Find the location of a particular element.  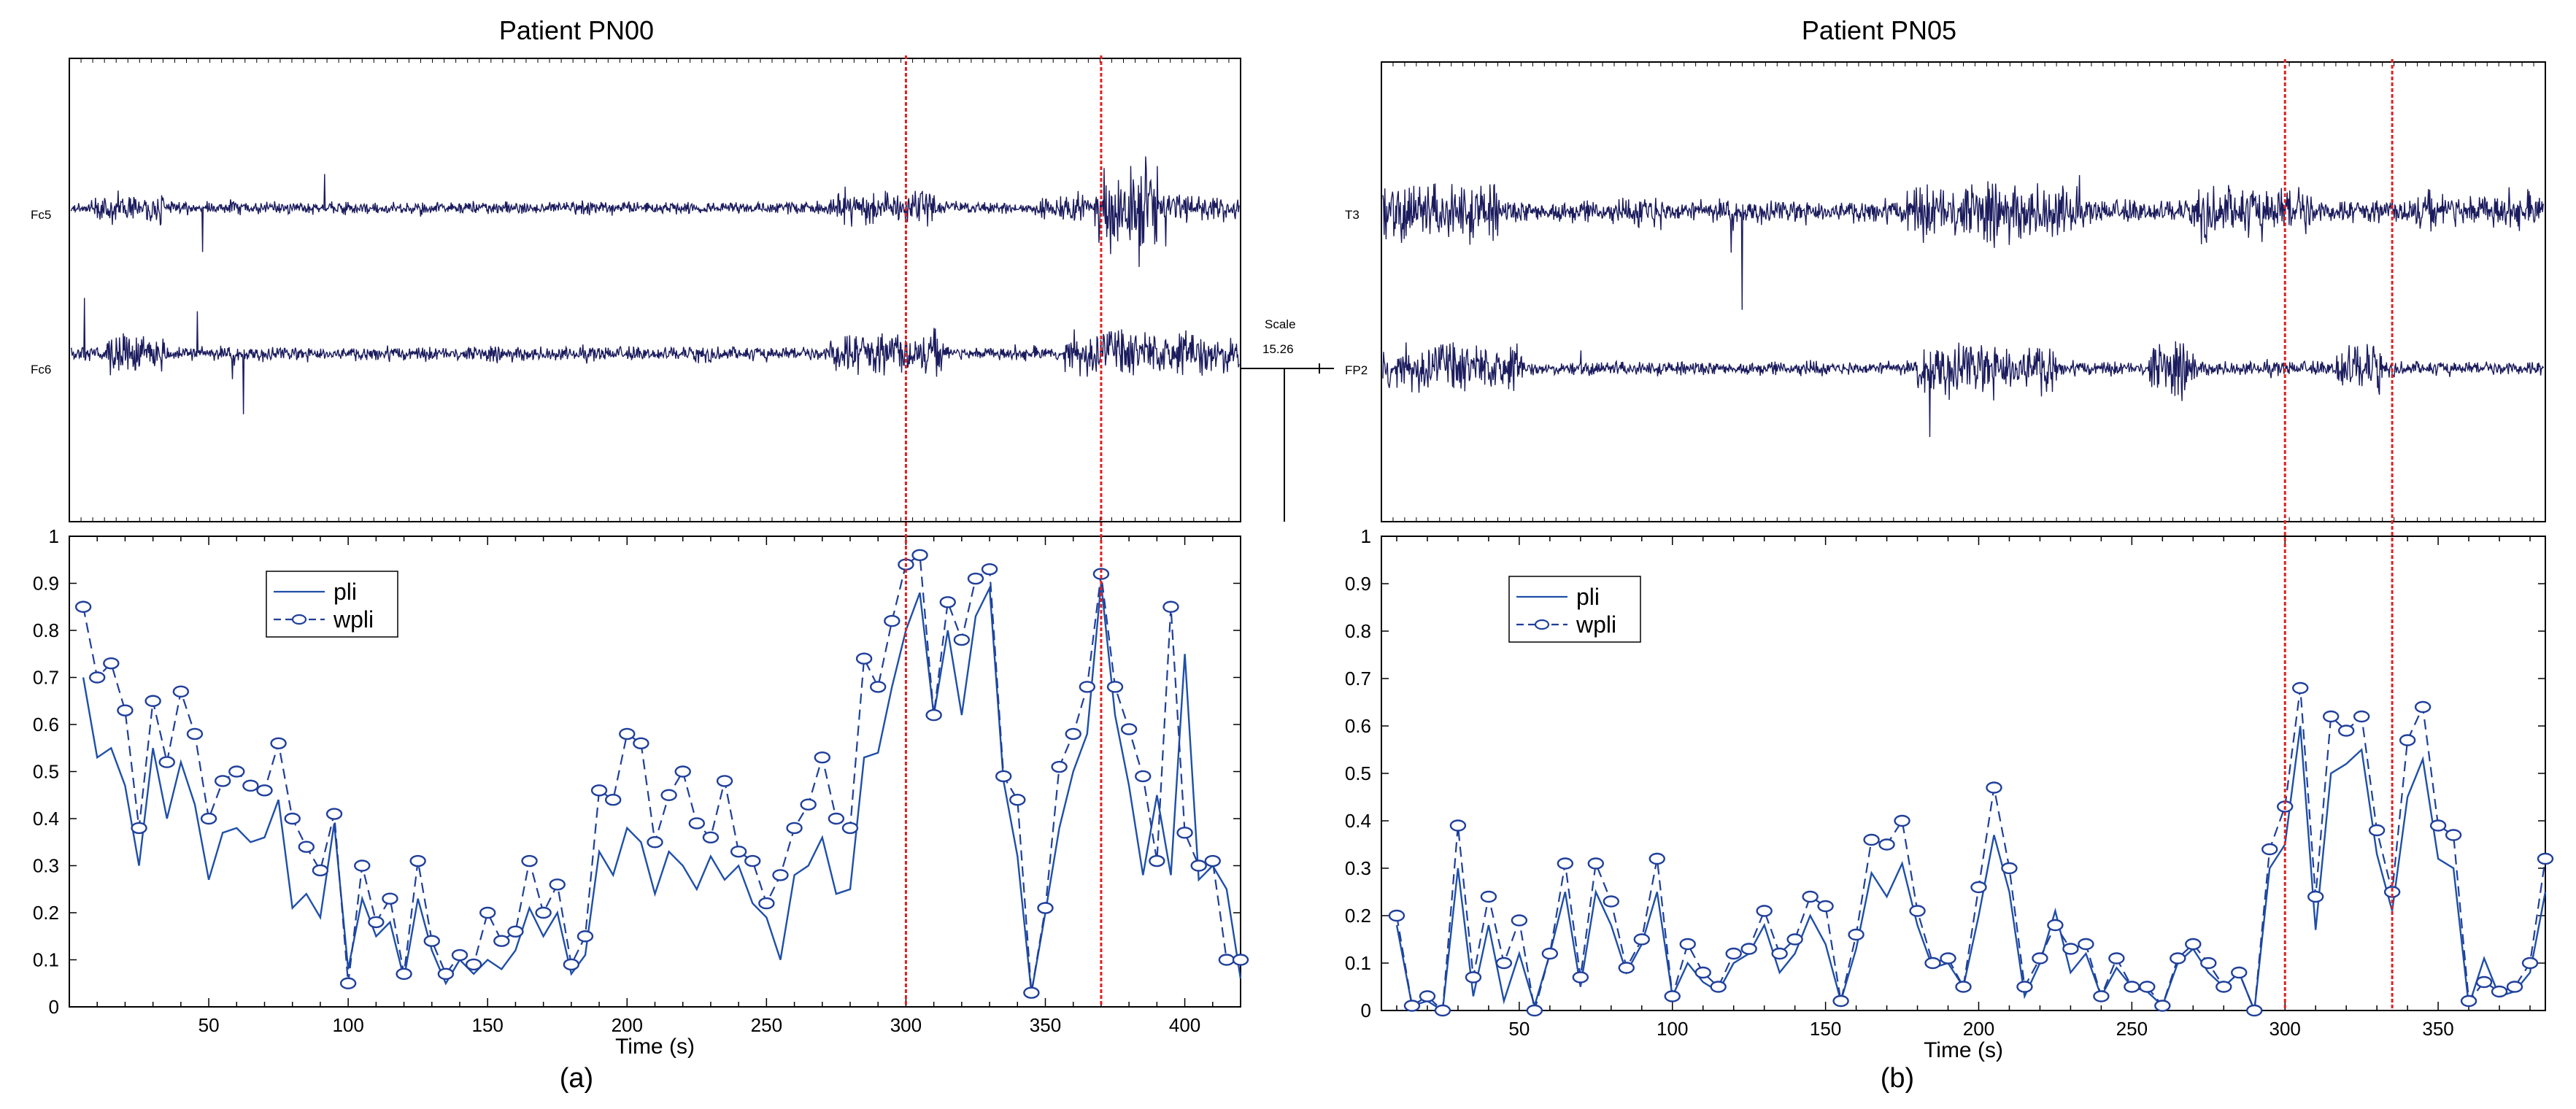

x-tick-label: 50 is located at coordinates (1519, 1029).